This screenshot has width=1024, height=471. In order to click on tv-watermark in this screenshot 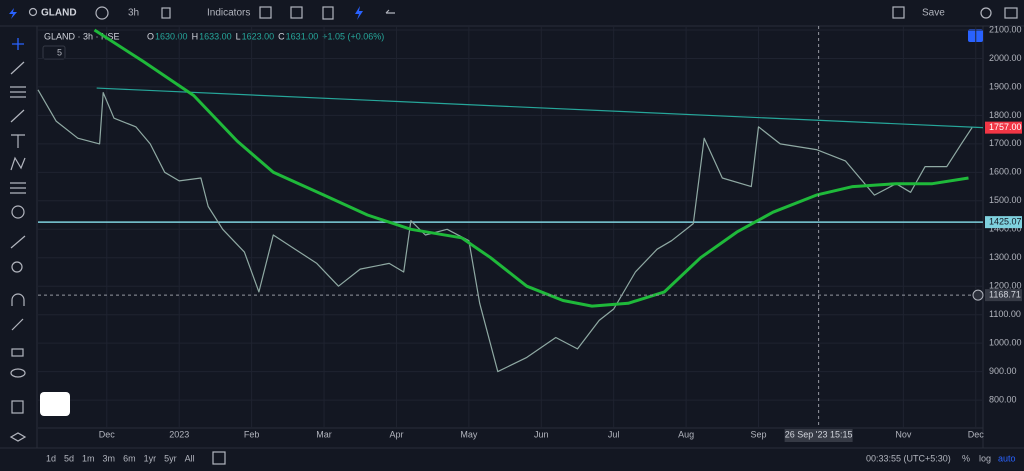, I will do `click(55, 404)`.